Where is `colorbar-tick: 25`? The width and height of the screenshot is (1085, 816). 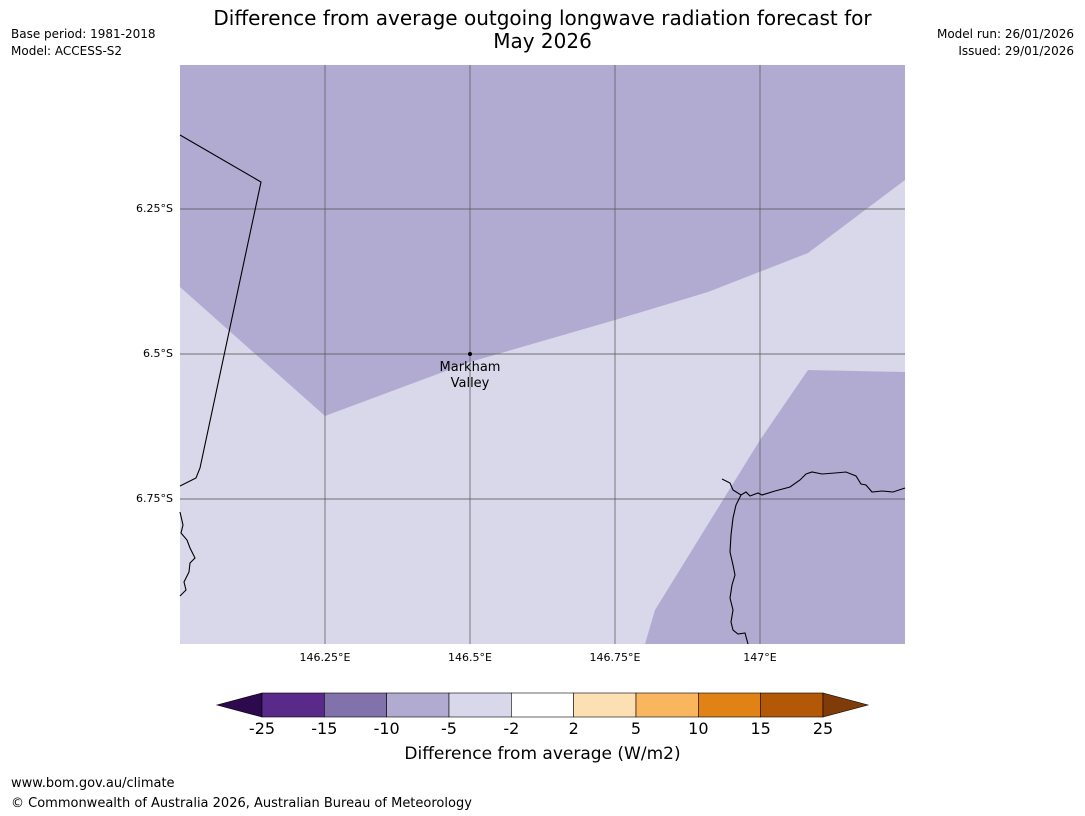 colorbar-tick: 25 is located at coordinates (823, 728).